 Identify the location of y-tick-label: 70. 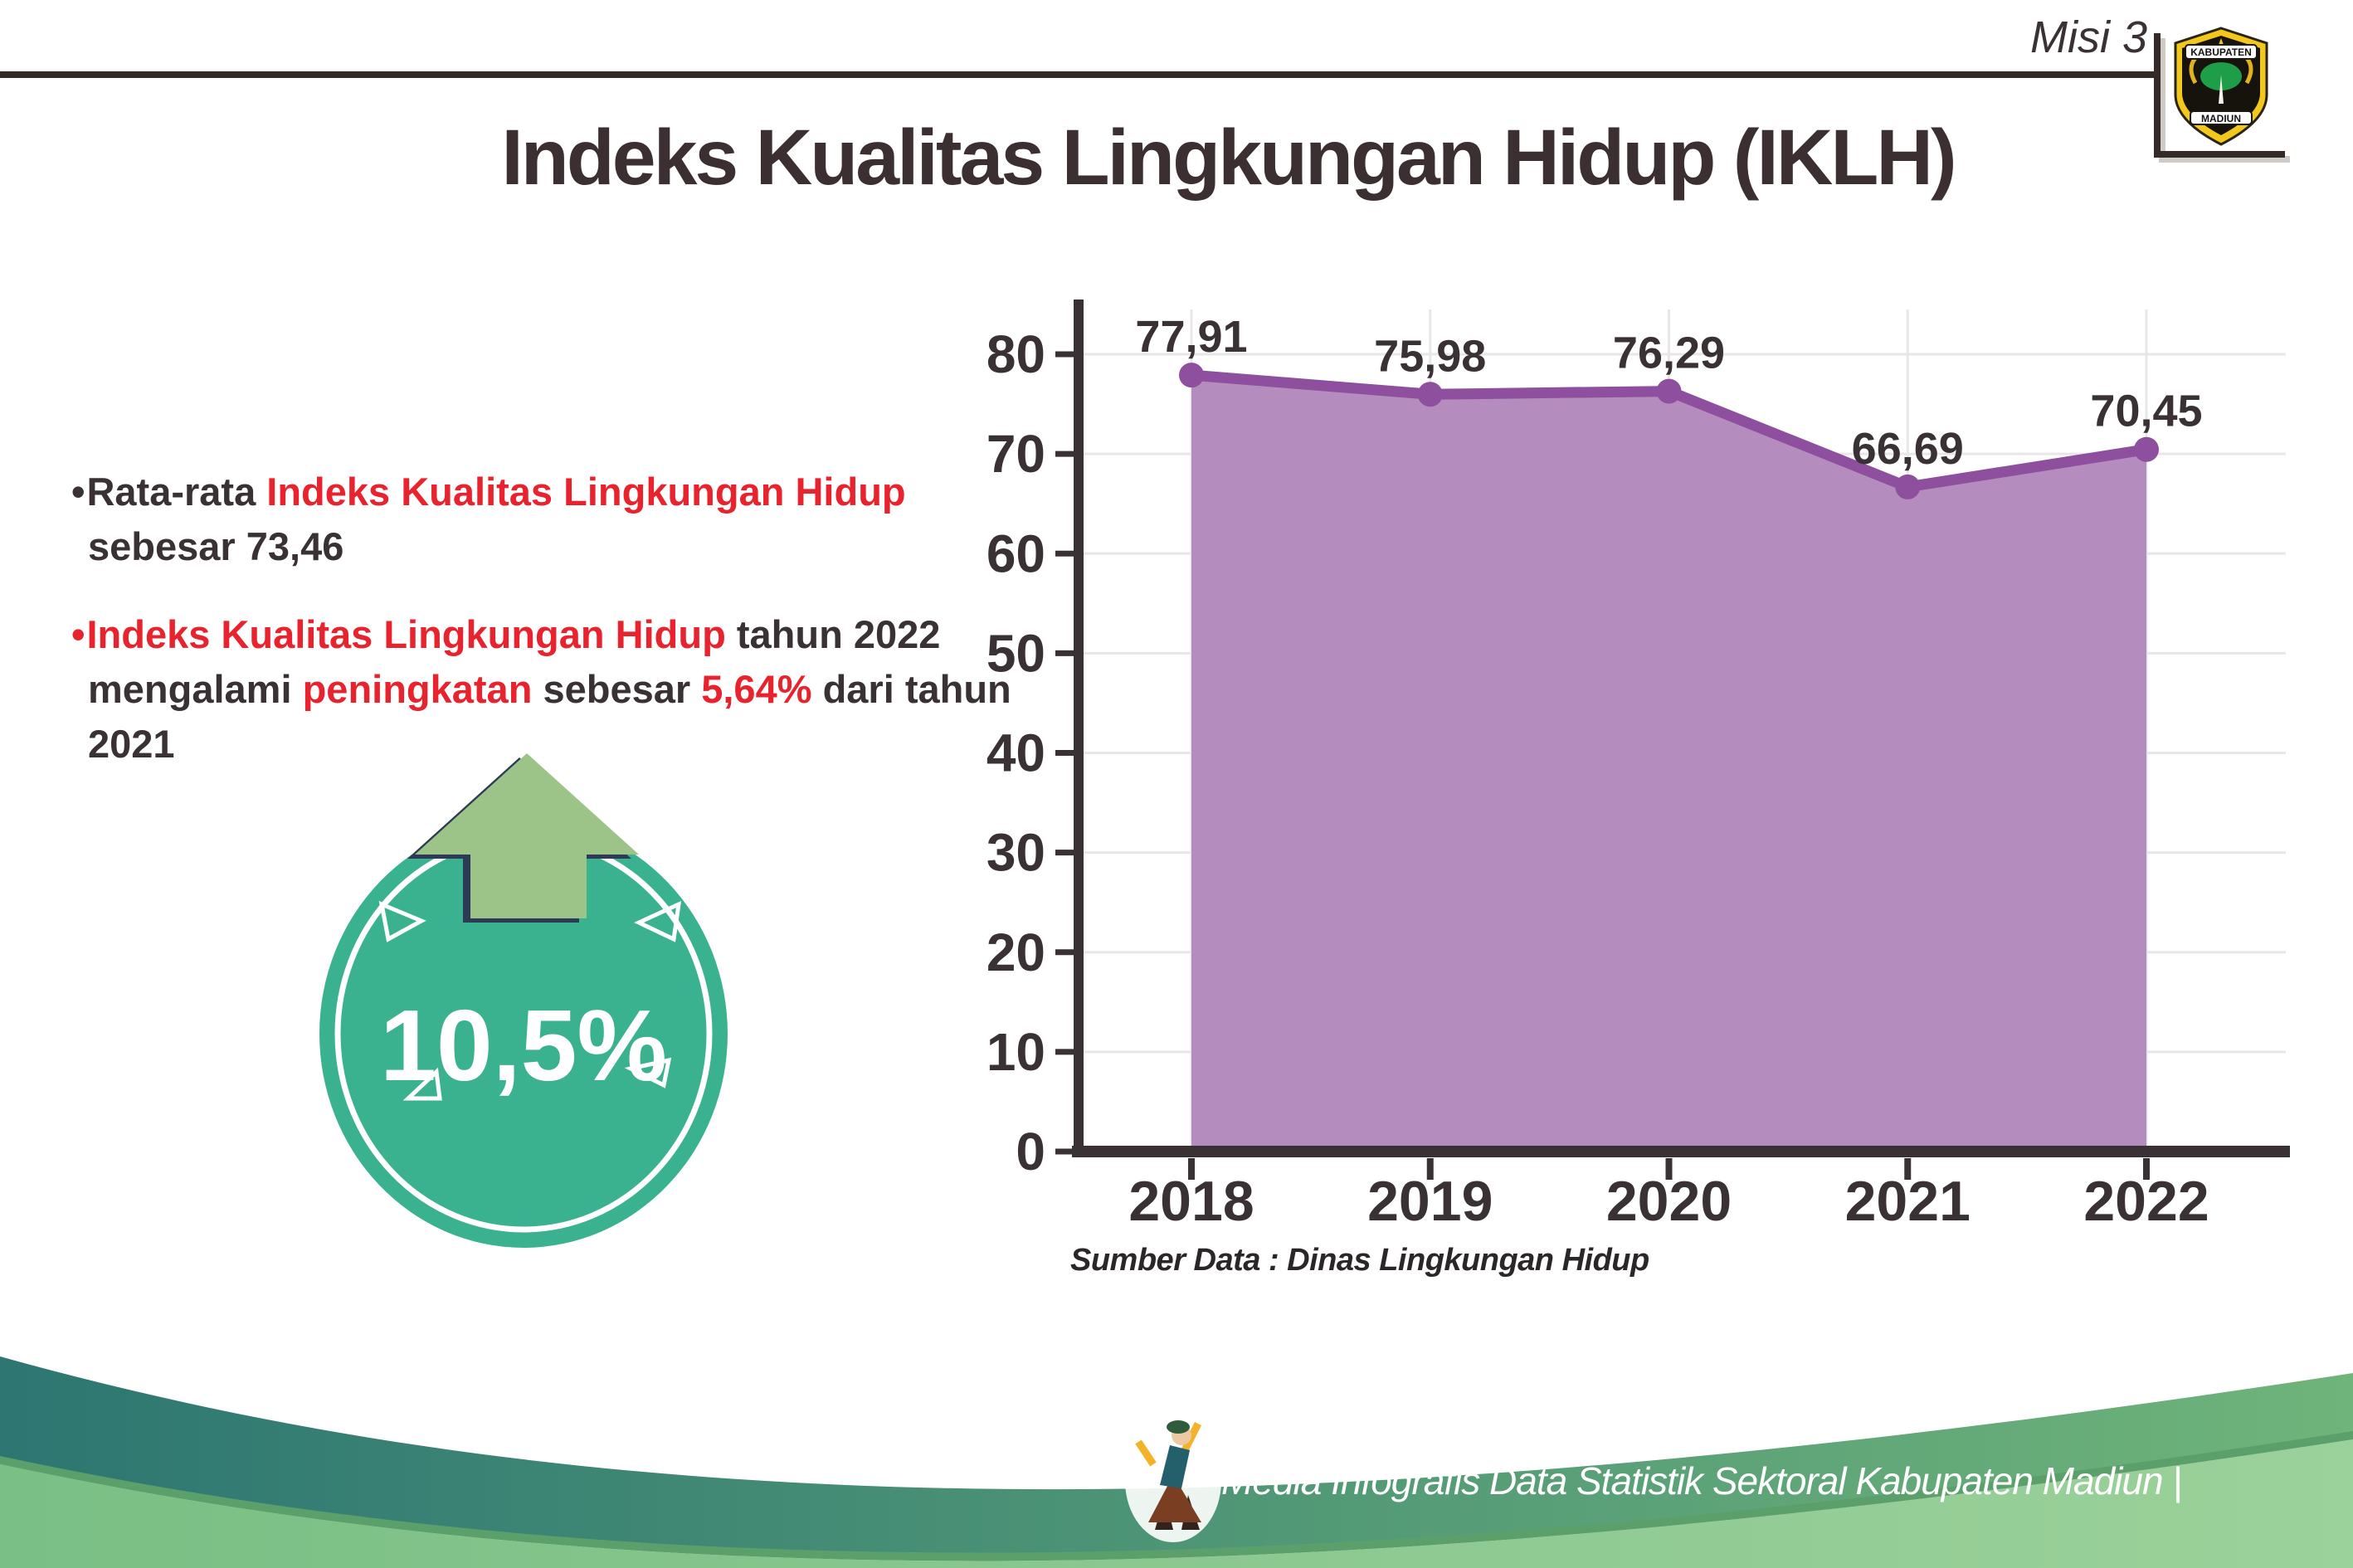
(1016, 454).